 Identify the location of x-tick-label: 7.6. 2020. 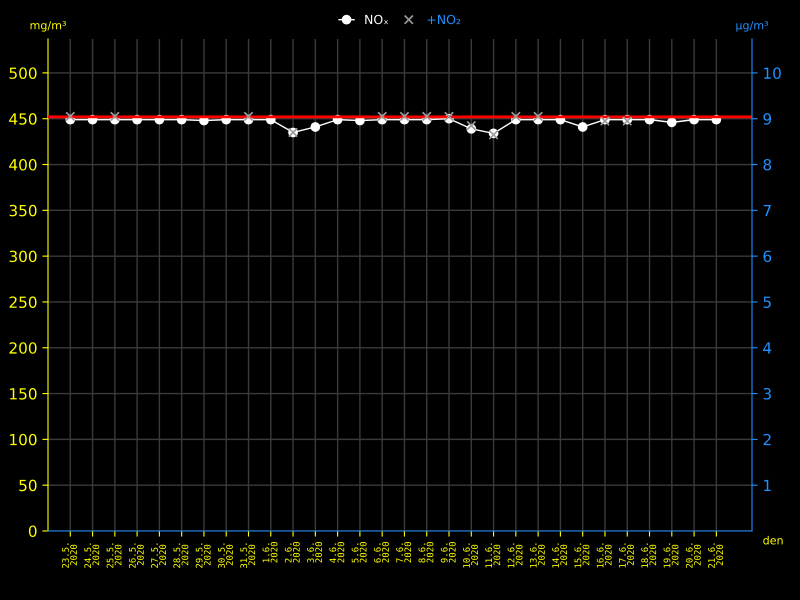
(404, 552).